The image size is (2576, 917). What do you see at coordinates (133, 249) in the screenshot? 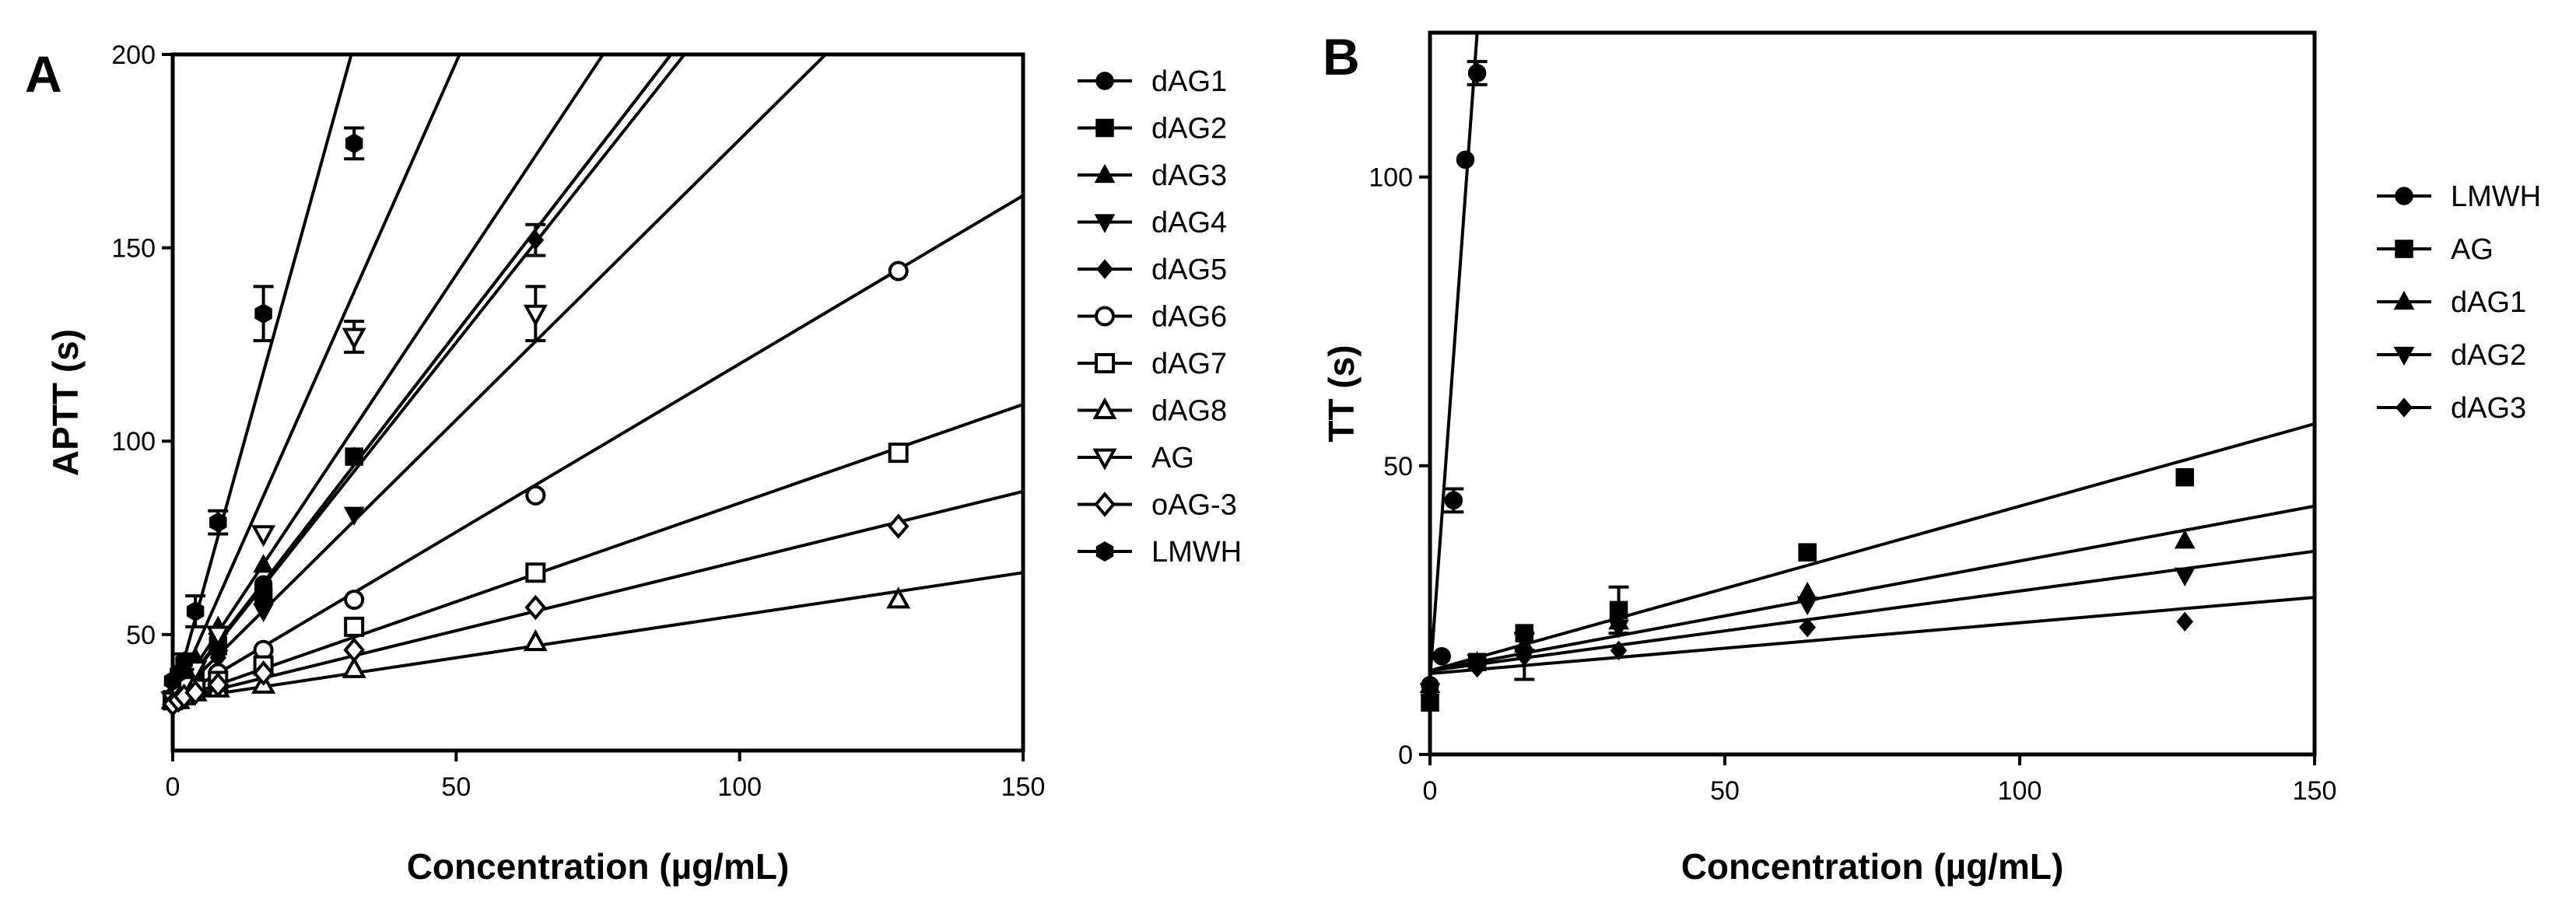
I see `y-tick-label: 150` at bounding box center [133, 249].